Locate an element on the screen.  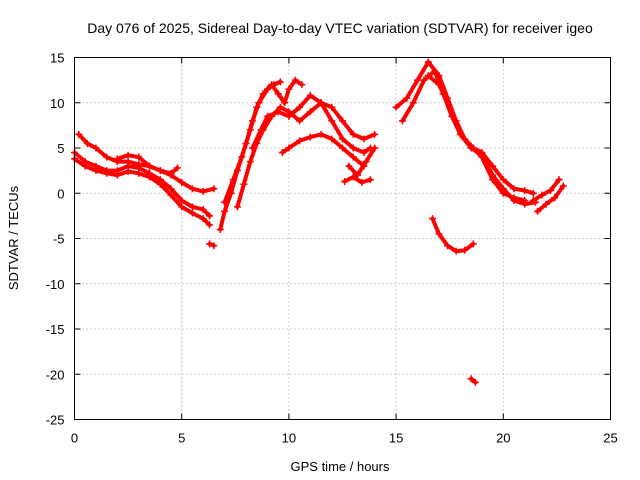
series-sat-j is located at coordinates (323, 150).